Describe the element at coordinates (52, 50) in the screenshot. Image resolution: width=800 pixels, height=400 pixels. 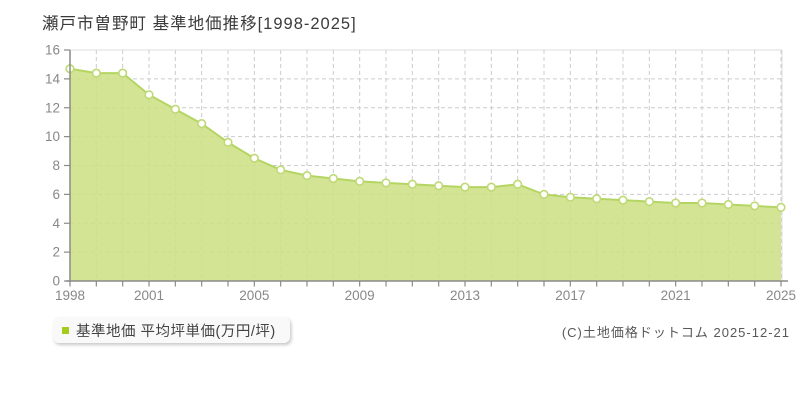
I see `svg-text: 16` at that location.